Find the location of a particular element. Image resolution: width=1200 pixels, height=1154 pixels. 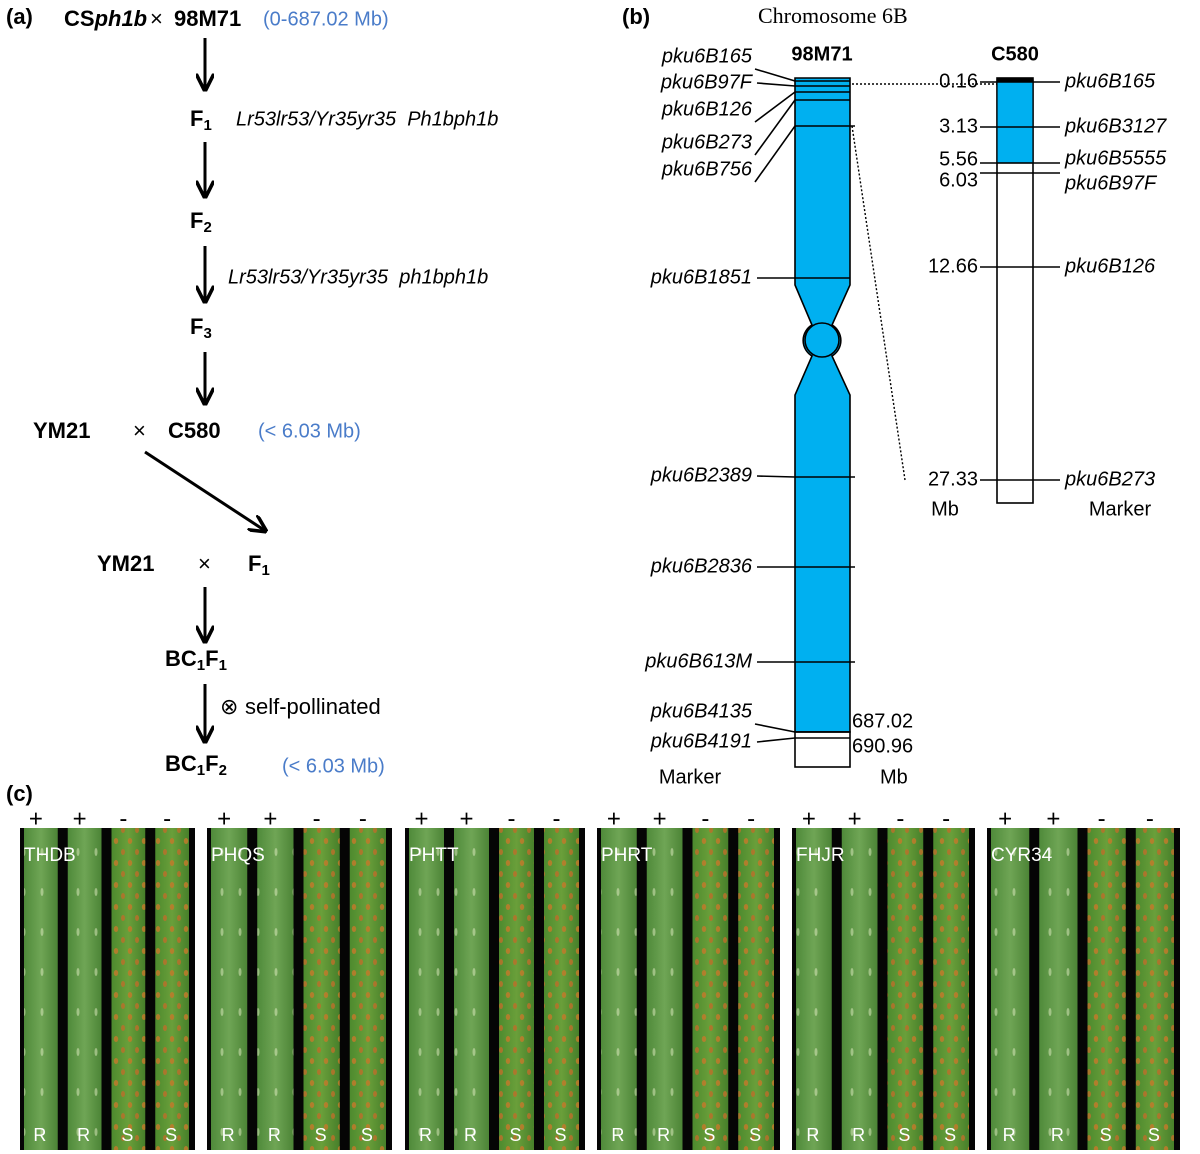

panel-label: (b) is located at coordinates (636, 16).